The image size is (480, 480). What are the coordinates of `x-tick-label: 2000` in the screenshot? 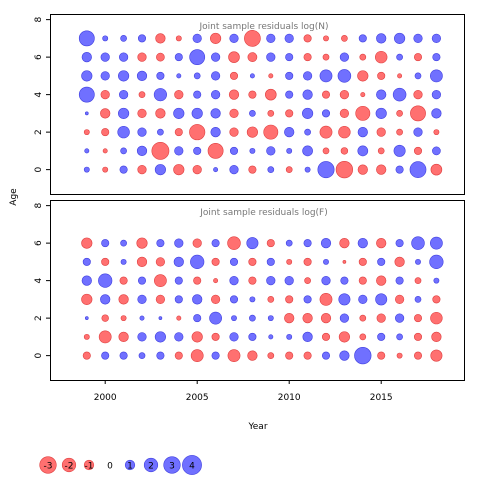 It's located at (105, 398).